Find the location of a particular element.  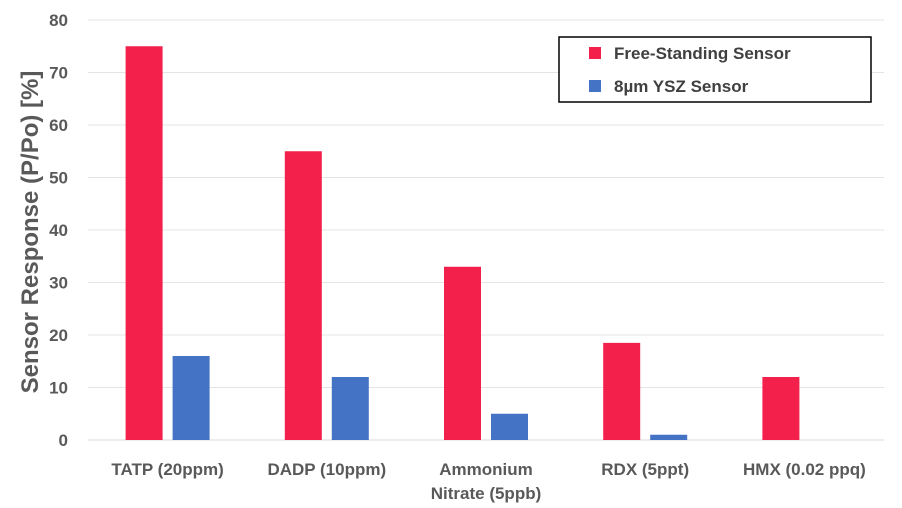

y-axis-label: Sensor Response (P/Po) [%] is located at coordinates (30, 232).